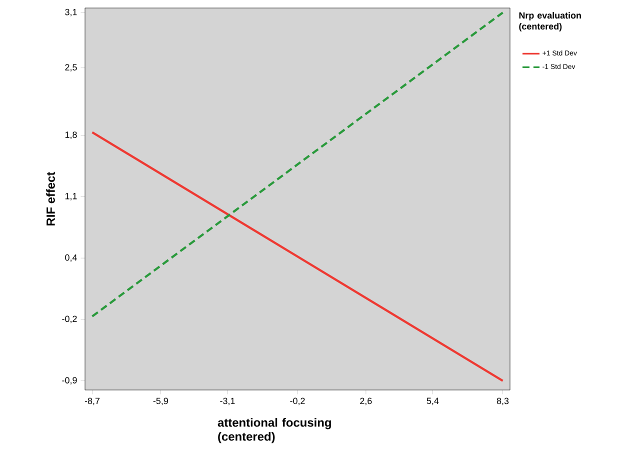 The image size is (627, 475). I want to click on y-tick-label: 1,1, so click(71, 196).